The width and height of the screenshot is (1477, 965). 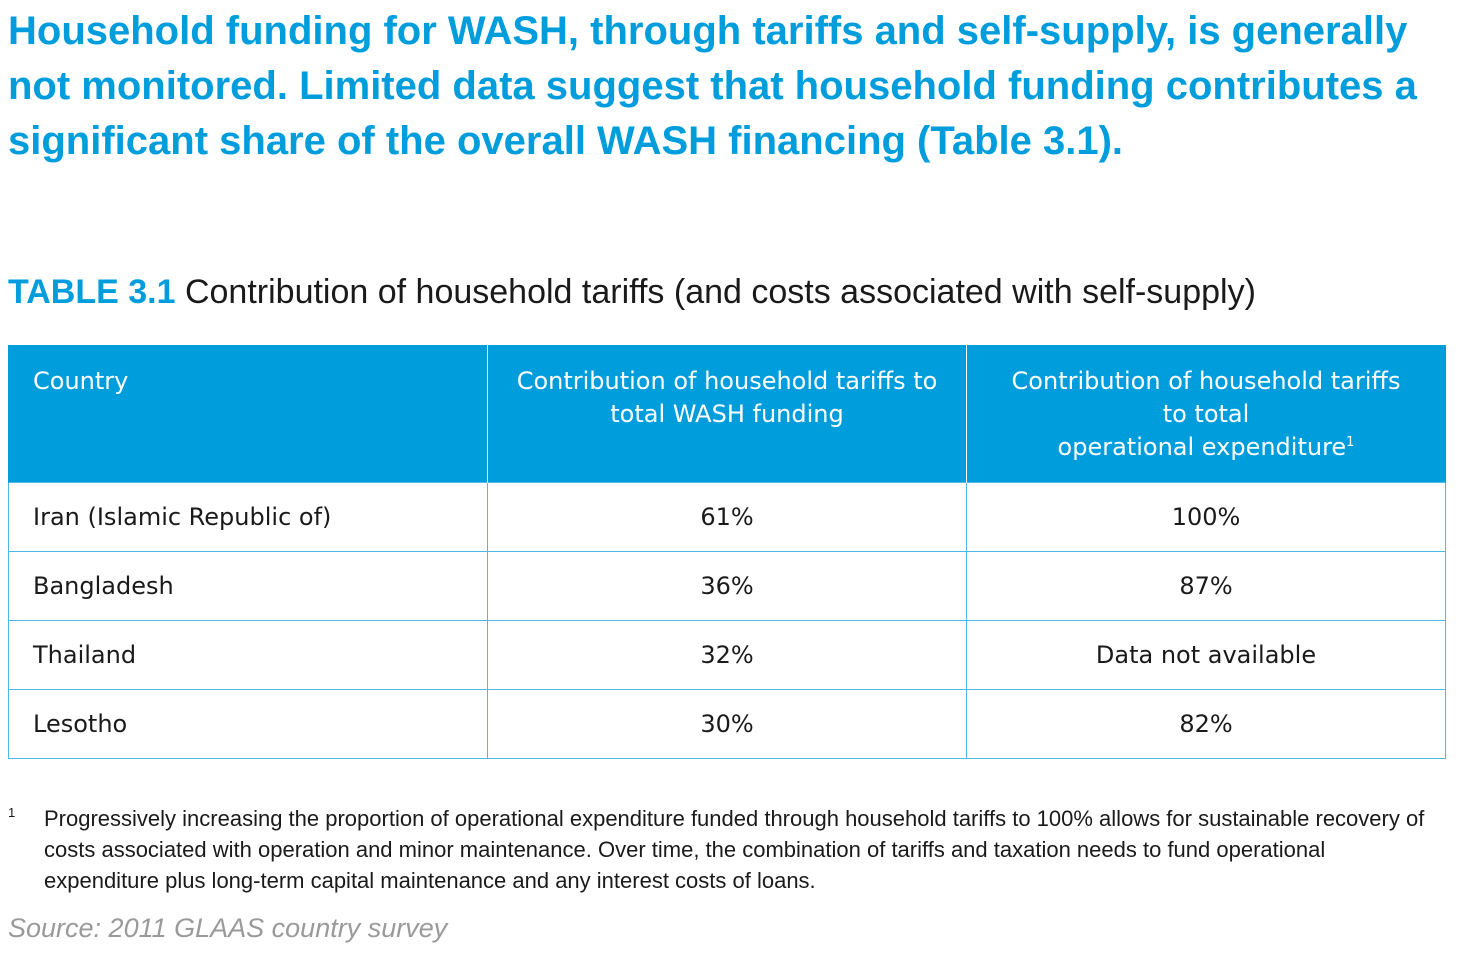 What do you see at coordinates (1202, 447) in the screenshot?
I see `header-opex-line3: operational expenditure` at bounding box center [1202, 447].